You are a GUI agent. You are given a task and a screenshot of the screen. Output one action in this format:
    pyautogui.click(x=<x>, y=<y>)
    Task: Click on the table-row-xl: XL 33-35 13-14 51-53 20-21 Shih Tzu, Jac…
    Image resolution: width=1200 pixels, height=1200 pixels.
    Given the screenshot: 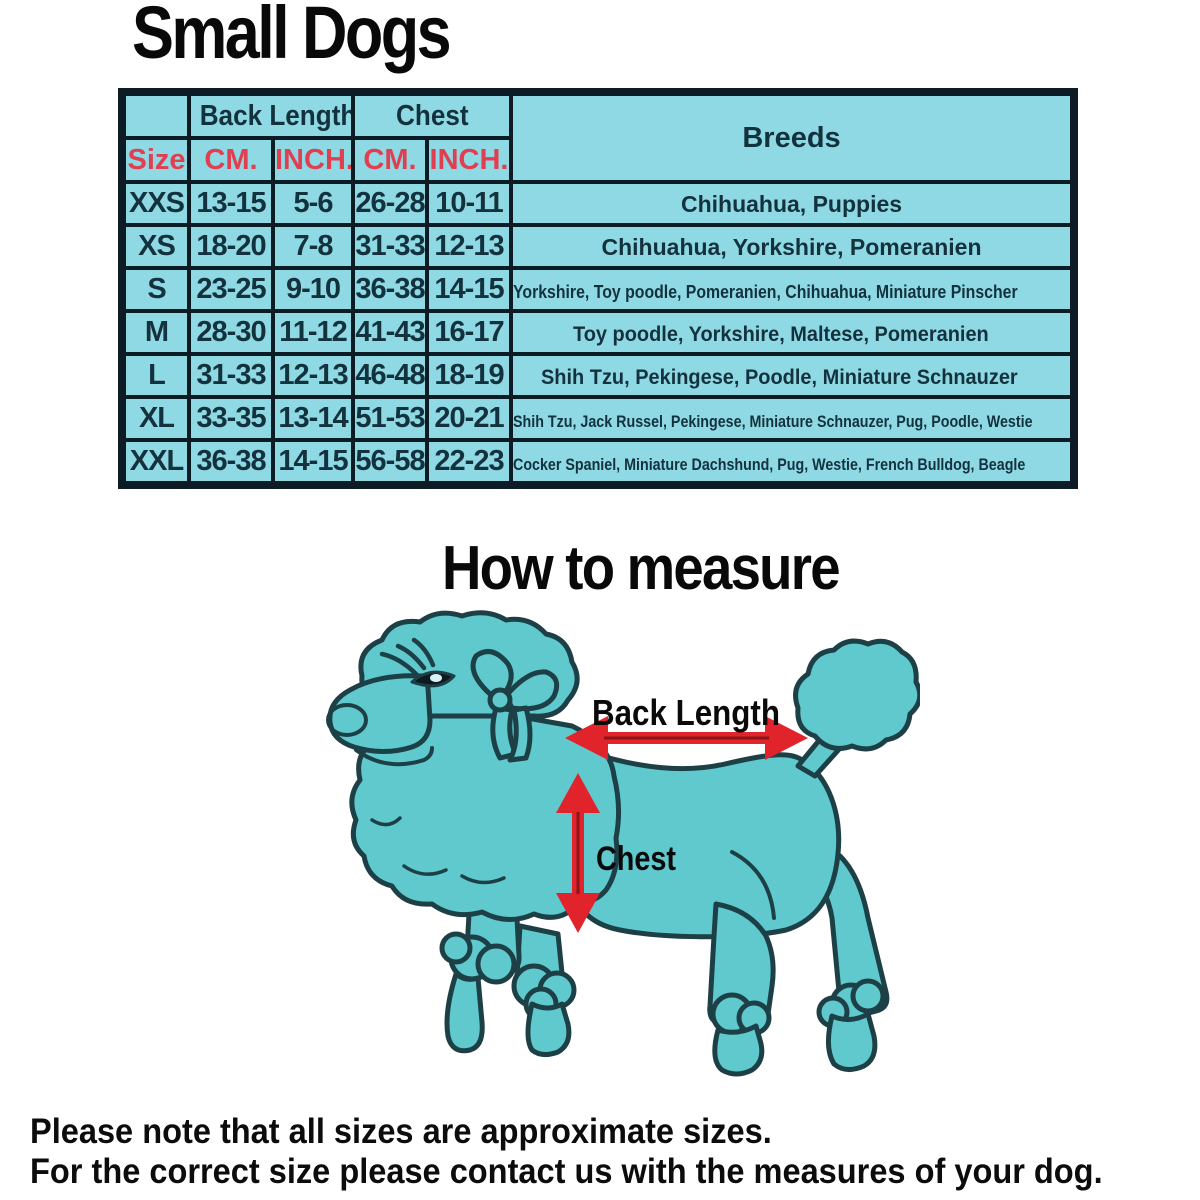 What is the action you would take?
    pyautogui.click(x=598, y=418)
    